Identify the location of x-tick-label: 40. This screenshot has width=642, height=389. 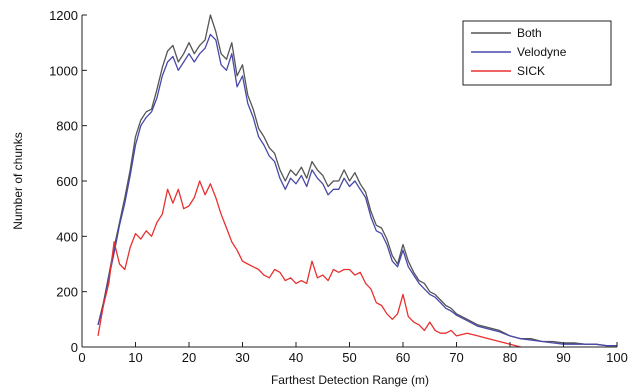
(296, 357).